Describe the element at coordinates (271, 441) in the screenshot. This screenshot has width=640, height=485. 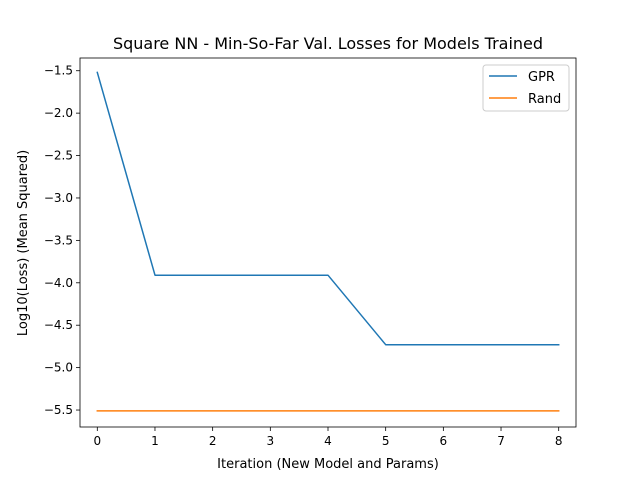
I see `x-tick-label: 3` at that location.